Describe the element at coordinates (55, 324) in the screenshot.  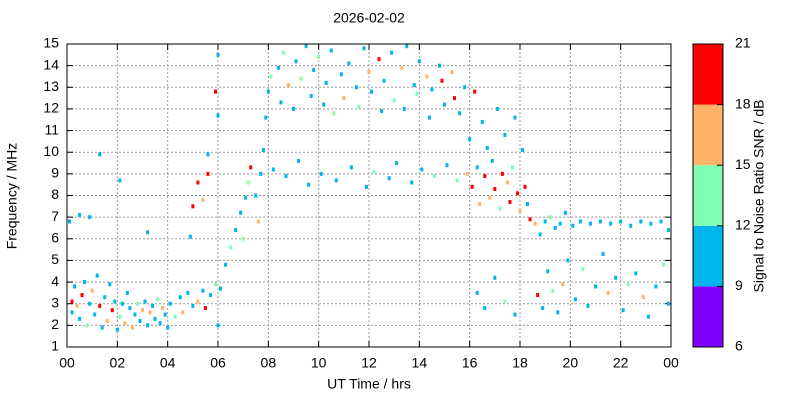
I see `y-tick-label: 2` at that location.